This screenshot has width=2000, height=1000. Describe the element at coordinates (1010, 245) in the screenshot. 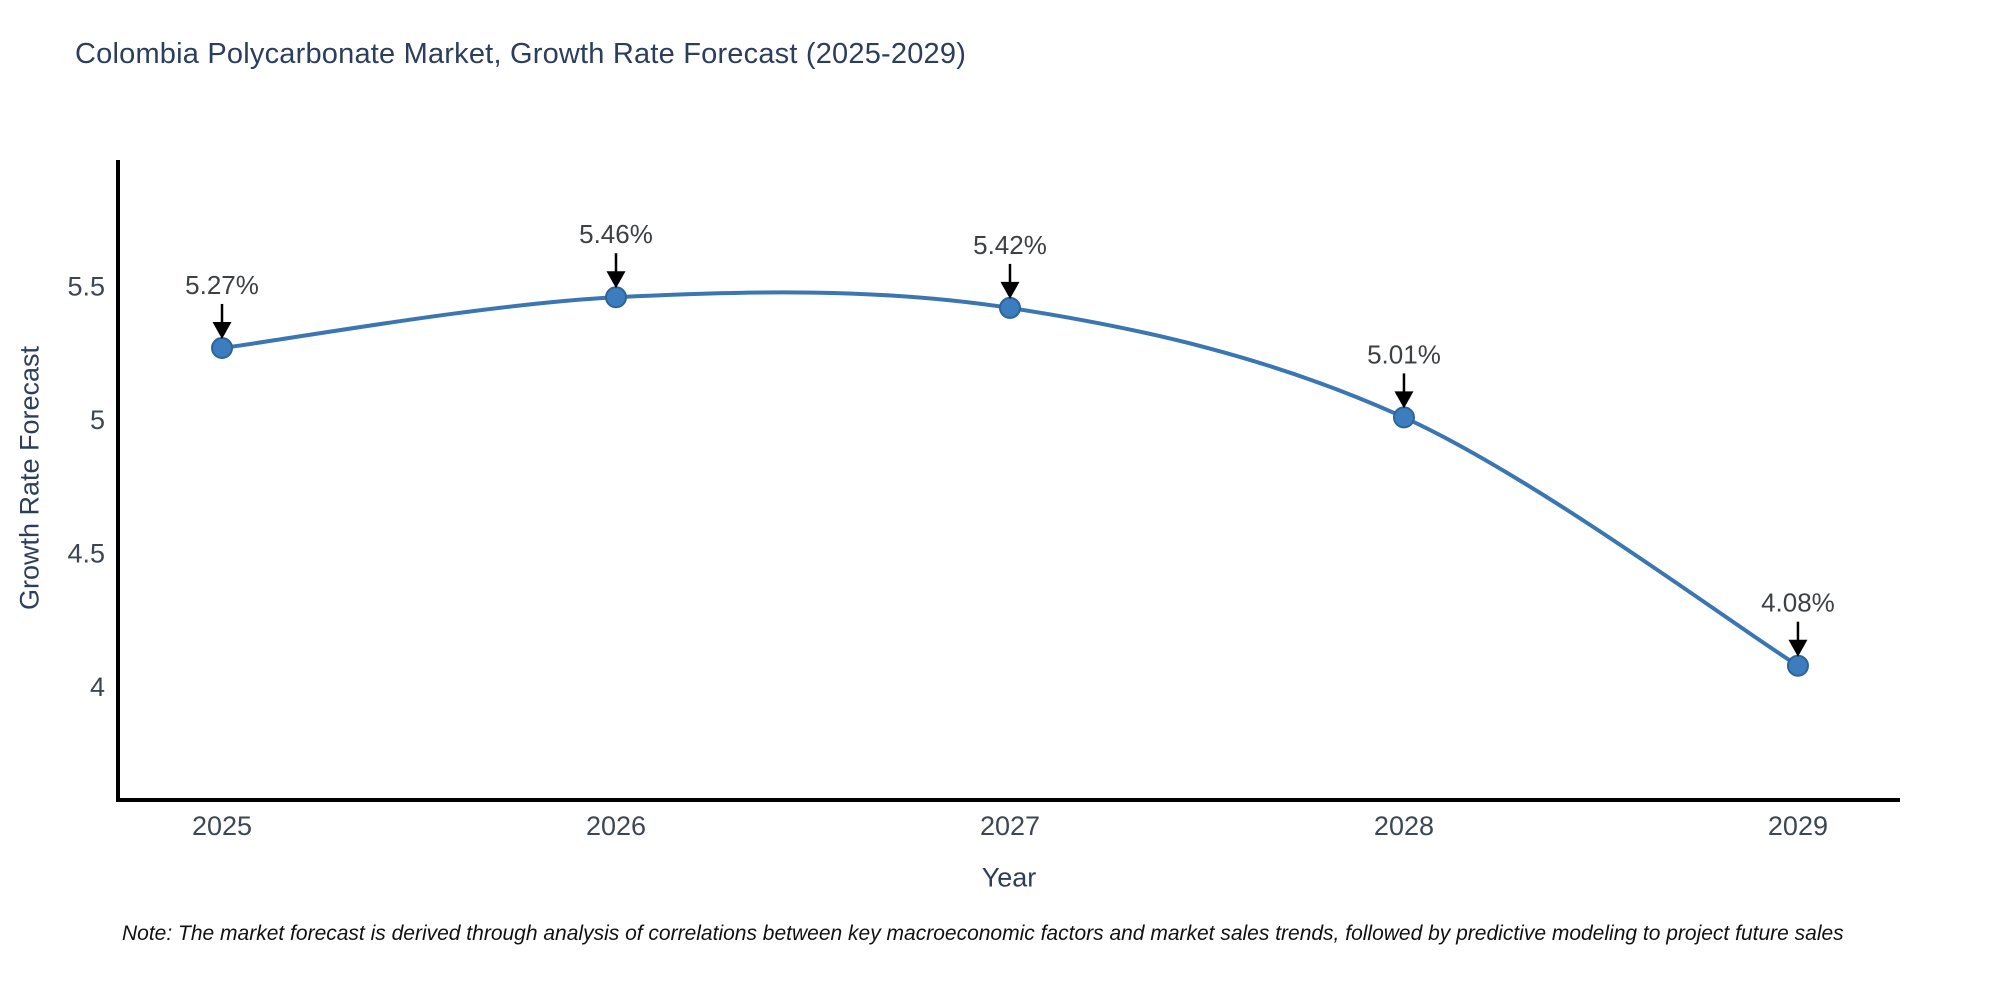

I see `annotation-label: 5.42%` at that location.